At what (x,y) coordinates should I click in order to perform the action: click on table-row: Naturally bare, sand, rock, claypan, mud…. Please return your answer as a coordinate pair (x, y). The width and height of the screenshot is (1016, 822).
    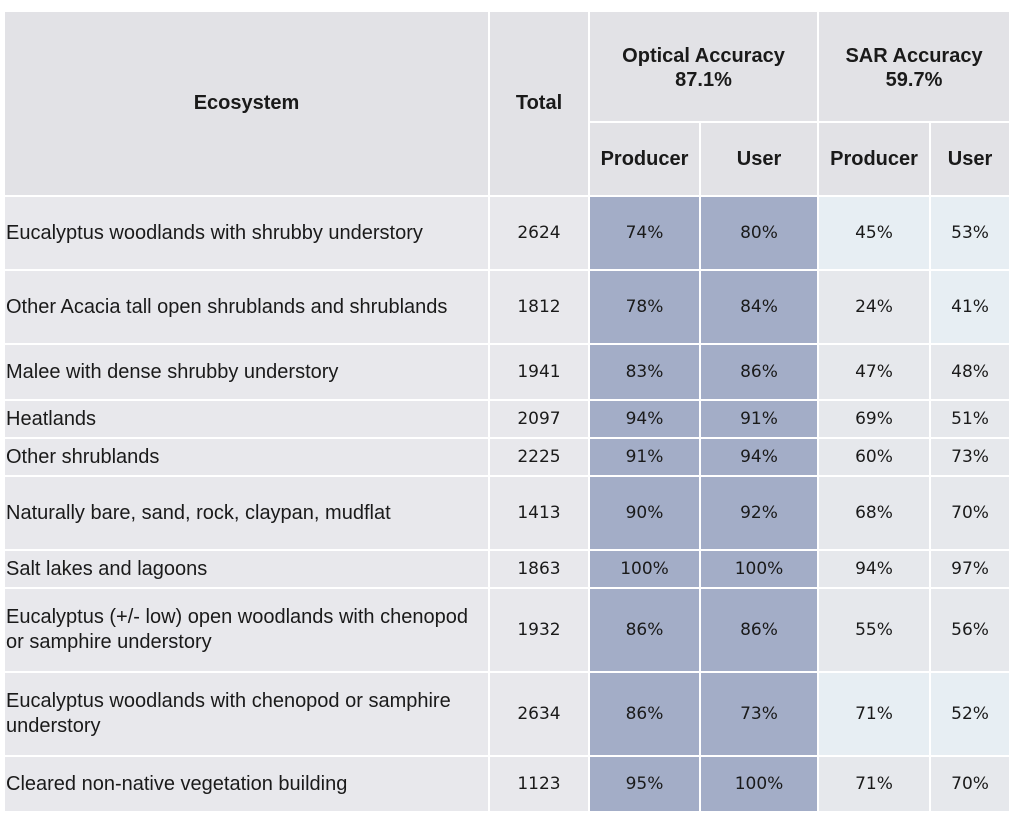
    Looking at the image, I should click on (507, 513).